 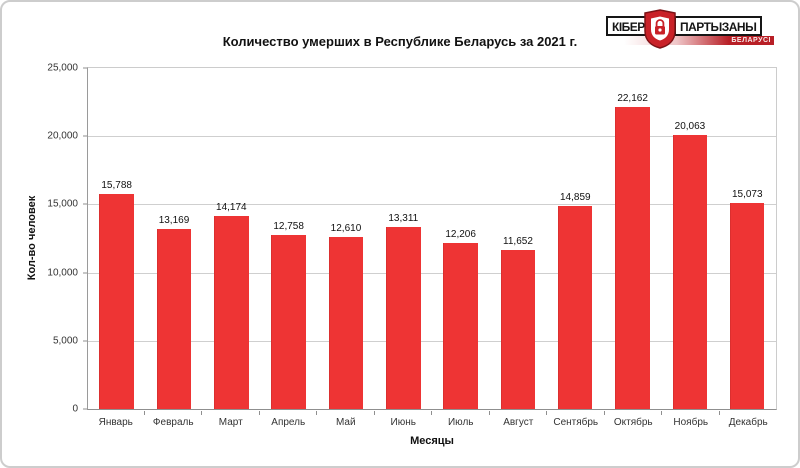 What do you see at coordinates (346, 419) in the screenshot?
I see `x-axis-label: Май` at bounding box center [346, 419].